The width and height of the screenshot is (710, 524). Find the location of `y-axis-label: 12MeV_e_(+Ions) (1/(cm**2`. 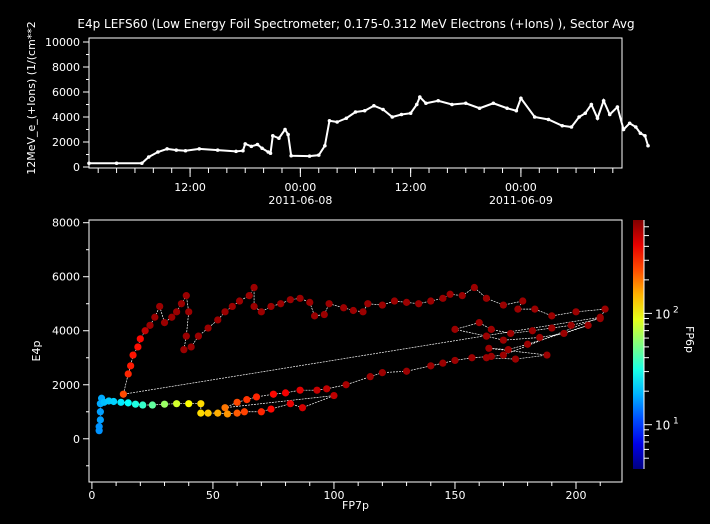

y-axis-label: 12MeV_e_(+Ions) (1/(cm**2 is located at coordinates (31, 98).